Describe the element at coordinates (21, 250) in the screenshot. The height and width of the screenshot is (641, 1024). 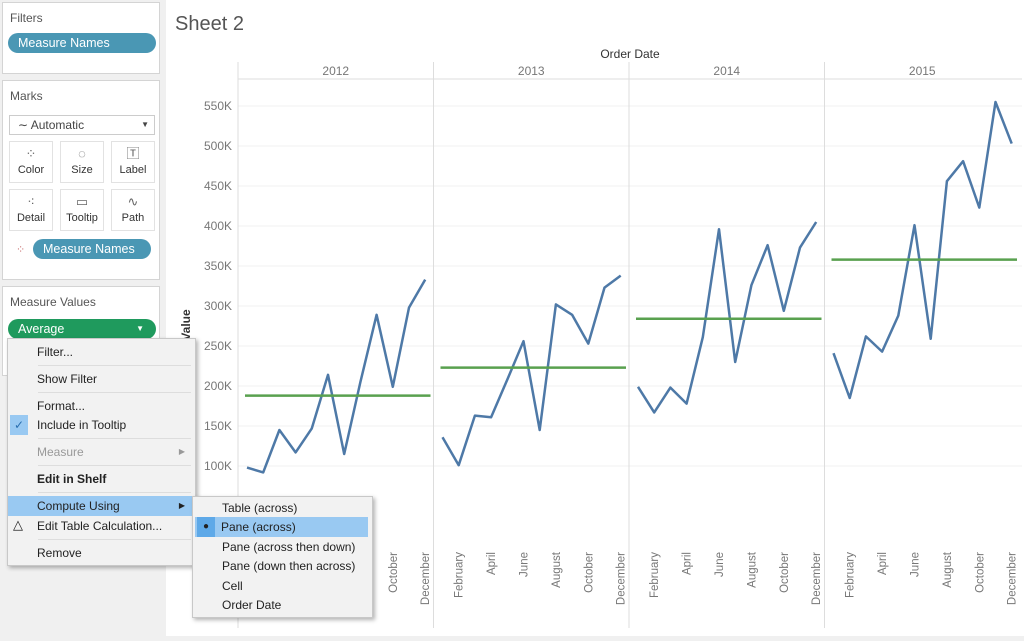
I see `color-legend-icon: ⁘` at that location.